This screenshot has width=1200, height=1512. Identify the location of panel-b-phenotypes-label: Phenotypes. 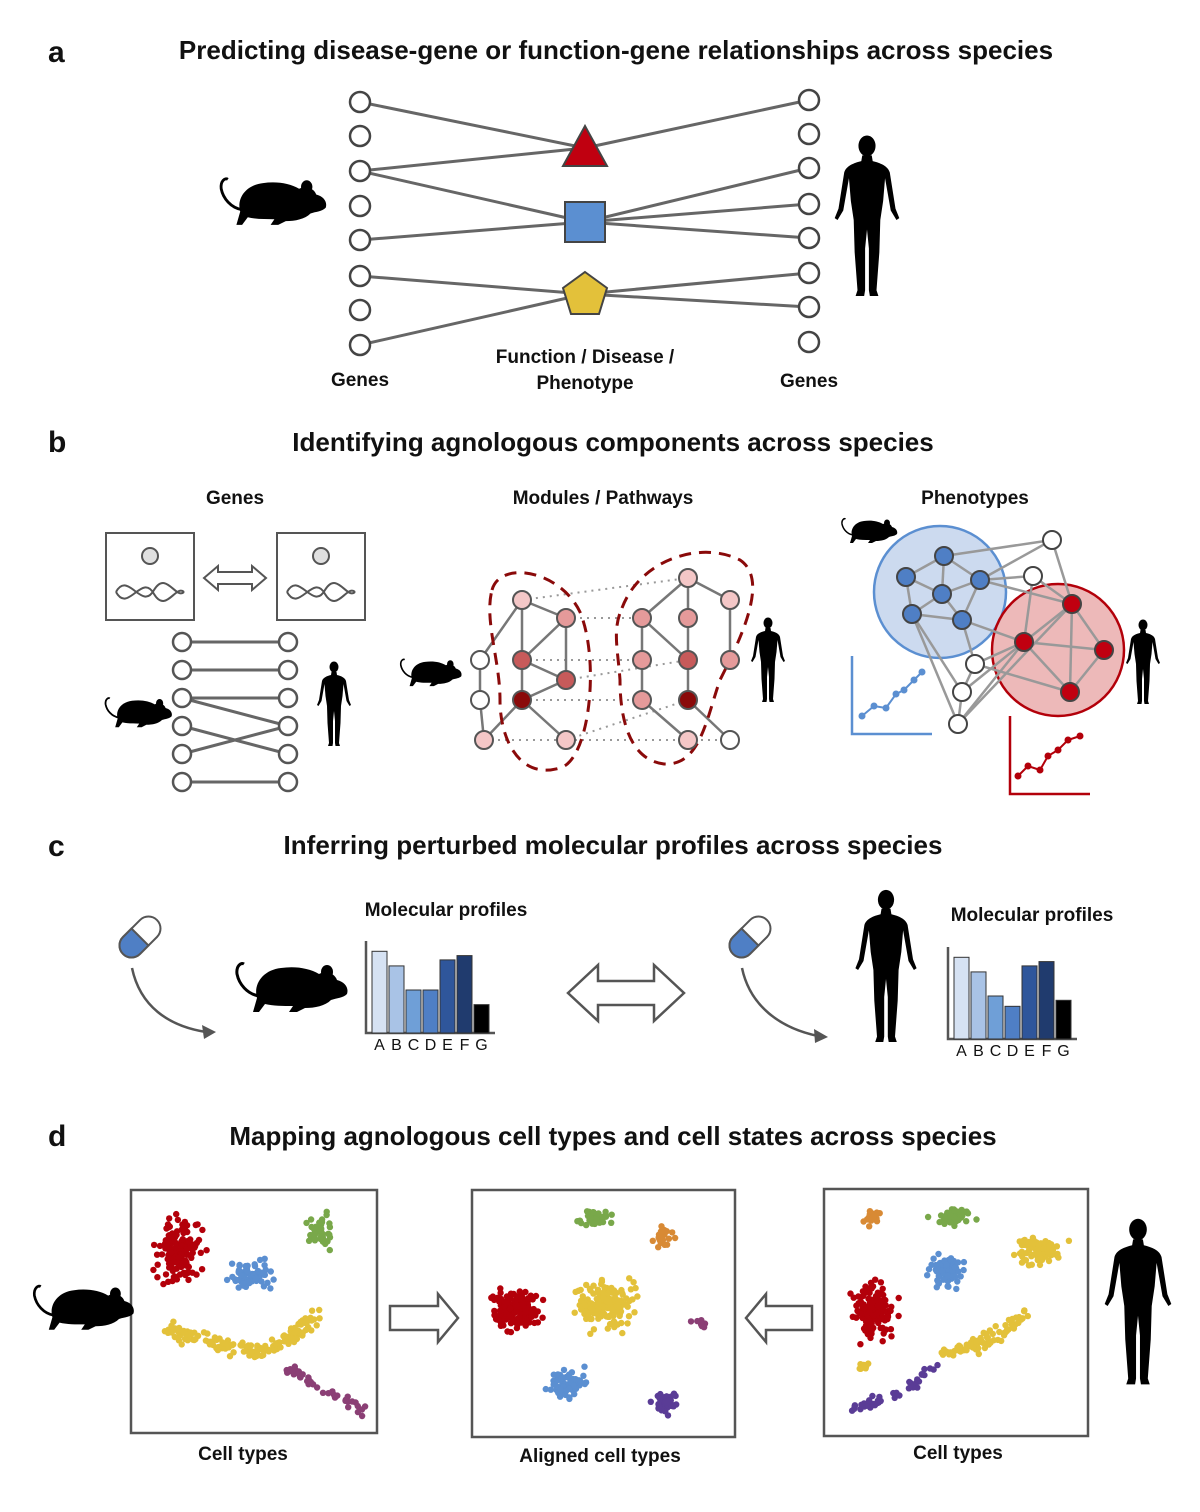
(975, 498).